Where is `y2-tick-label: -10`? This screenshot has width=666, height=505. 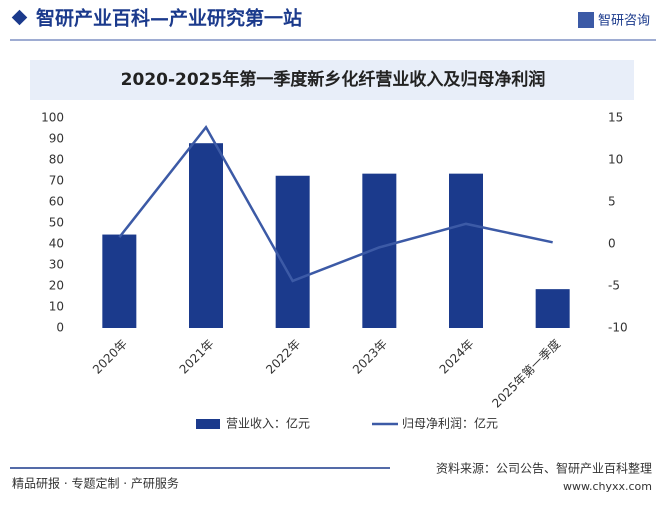 y2-tick-label: -10 is located at coordinates (618, 328).